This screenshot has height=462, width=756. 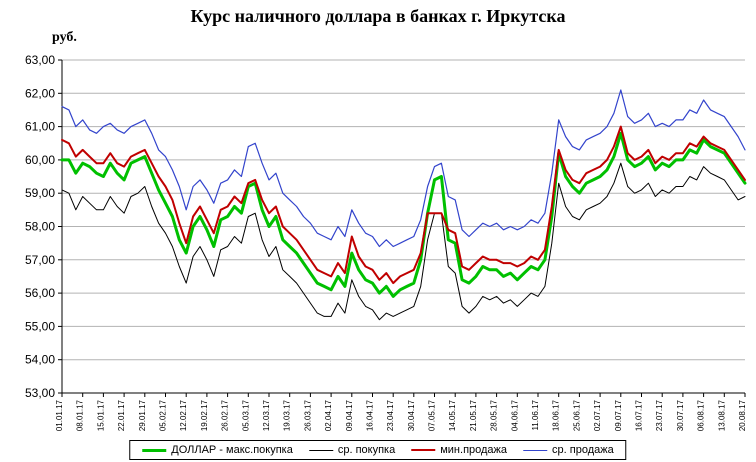 I want to click on x-tick-label: 29.01.17, so click(x=142, y=415).